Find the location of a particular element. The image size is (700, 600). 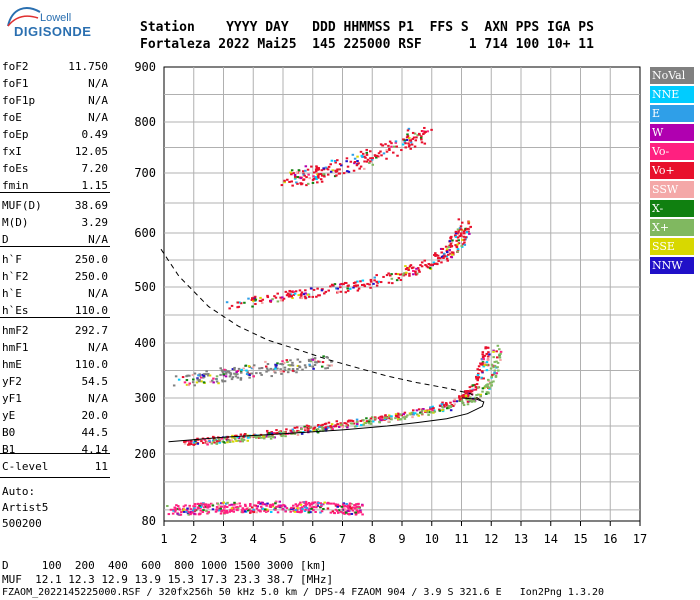

param-name: foEp is located at coordinates (15, 134).